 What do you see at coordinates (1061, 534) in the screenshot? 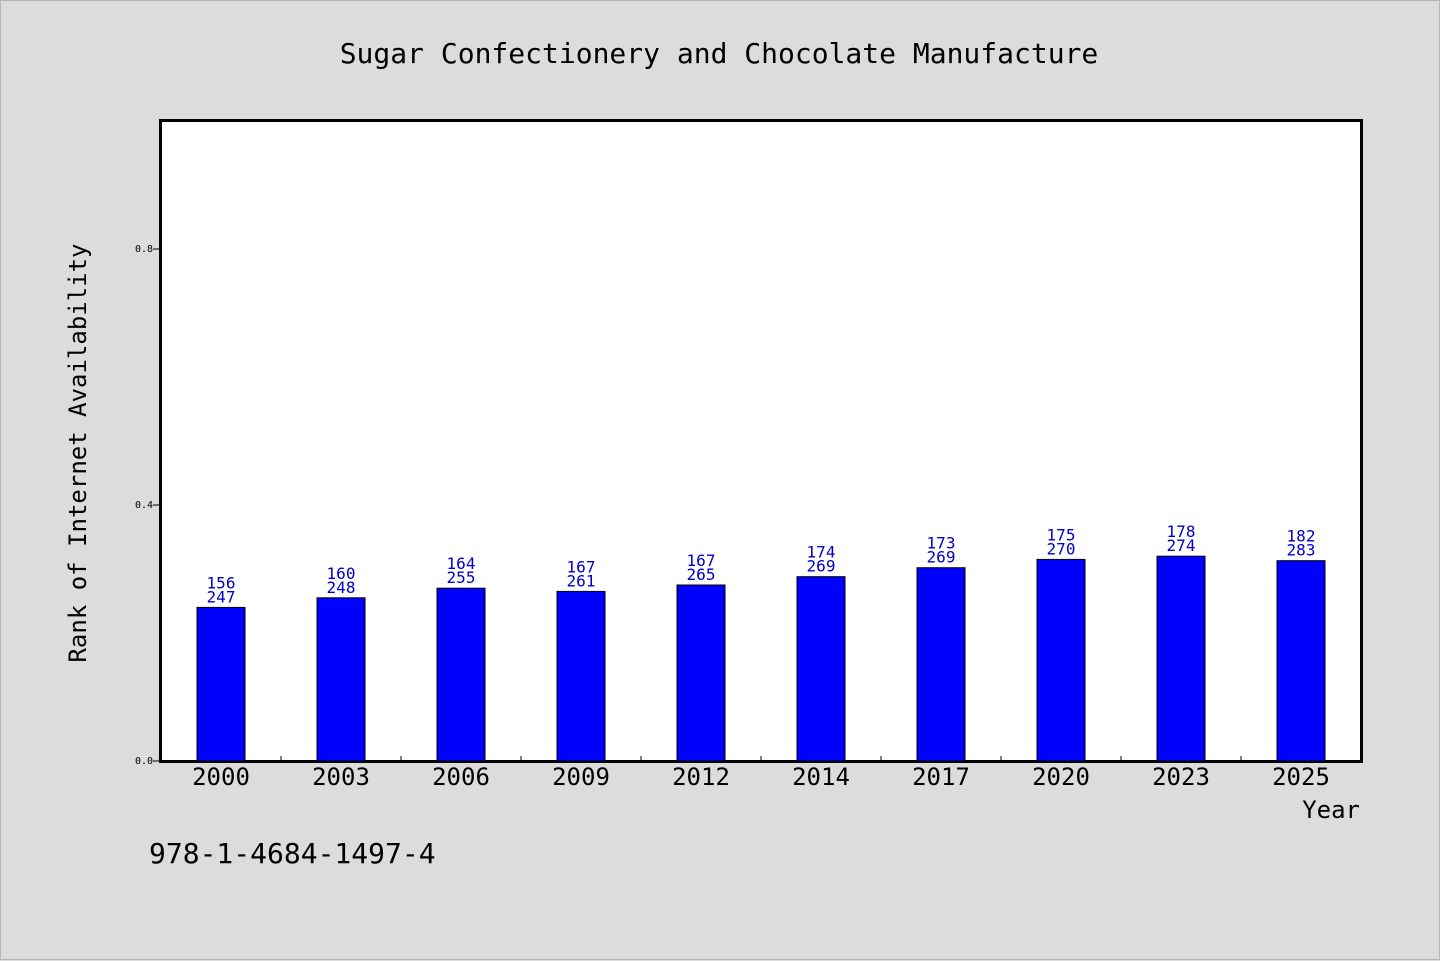
I see `bar-label-top: 175` at bounding box center [1061, 534].